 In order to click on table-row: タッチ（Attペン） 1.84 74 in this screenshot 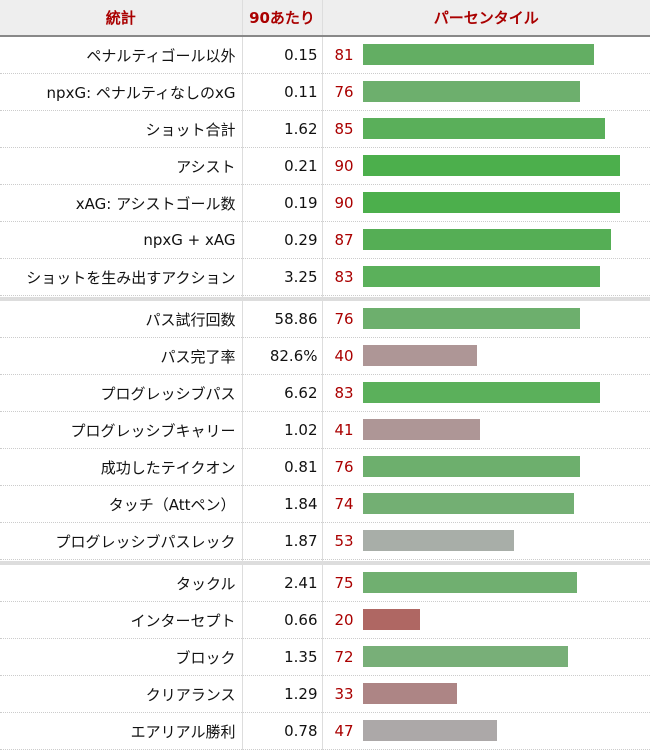, I will do `click(325, 504)`.